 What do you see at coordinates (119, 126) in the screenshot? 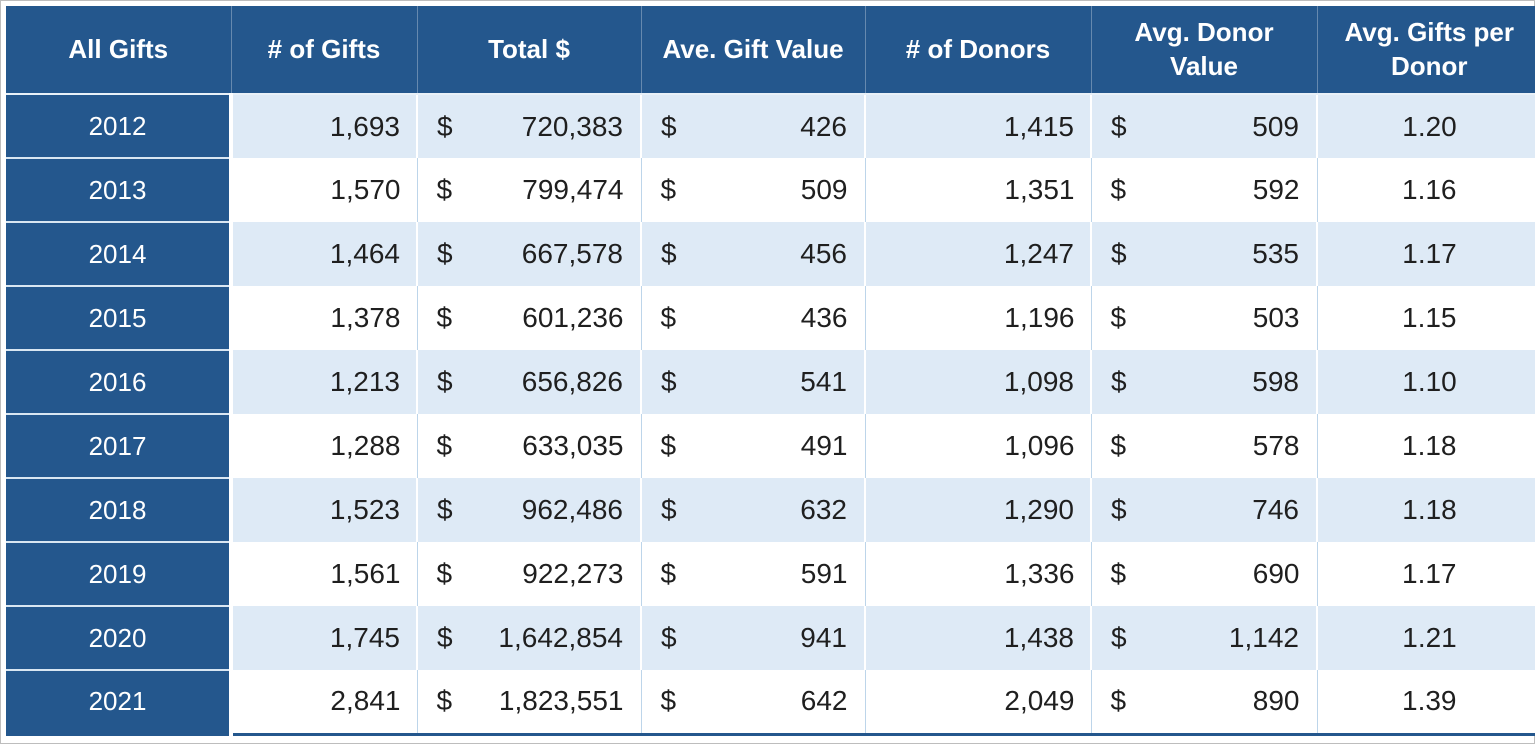
I see `year-cell: 2012` at bounding box center [119, 126].